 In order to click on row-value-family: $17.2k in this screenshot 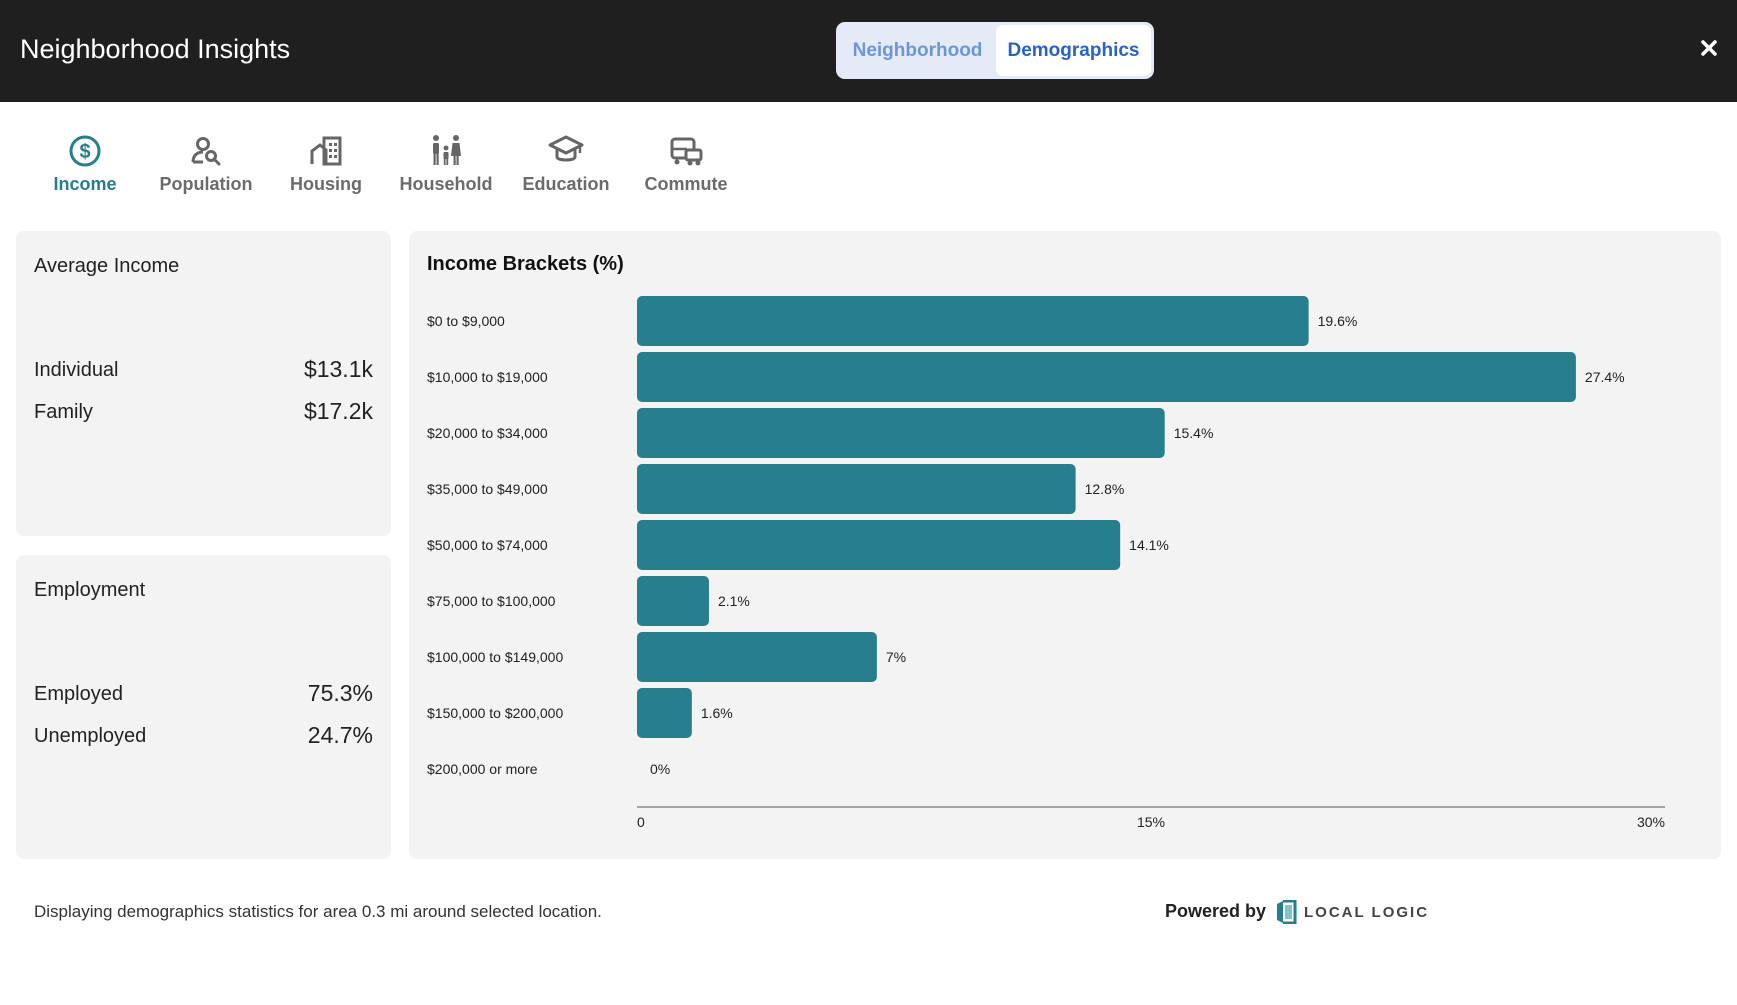, I will do `click(338, 411)`.